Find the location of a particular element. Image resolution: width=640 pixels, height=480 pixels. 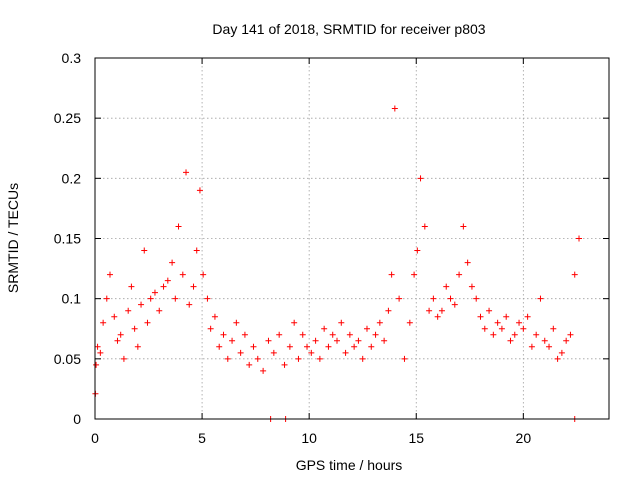

y-tick-label: 0.25 is located at coordinates (67, 118).